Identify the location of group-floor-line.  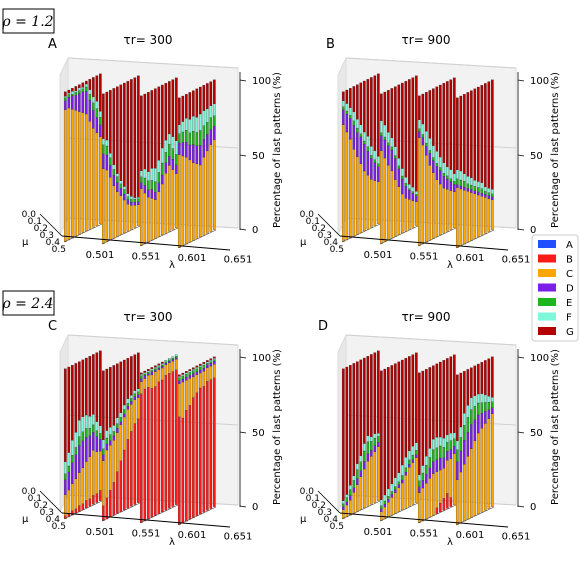
(121, 235).